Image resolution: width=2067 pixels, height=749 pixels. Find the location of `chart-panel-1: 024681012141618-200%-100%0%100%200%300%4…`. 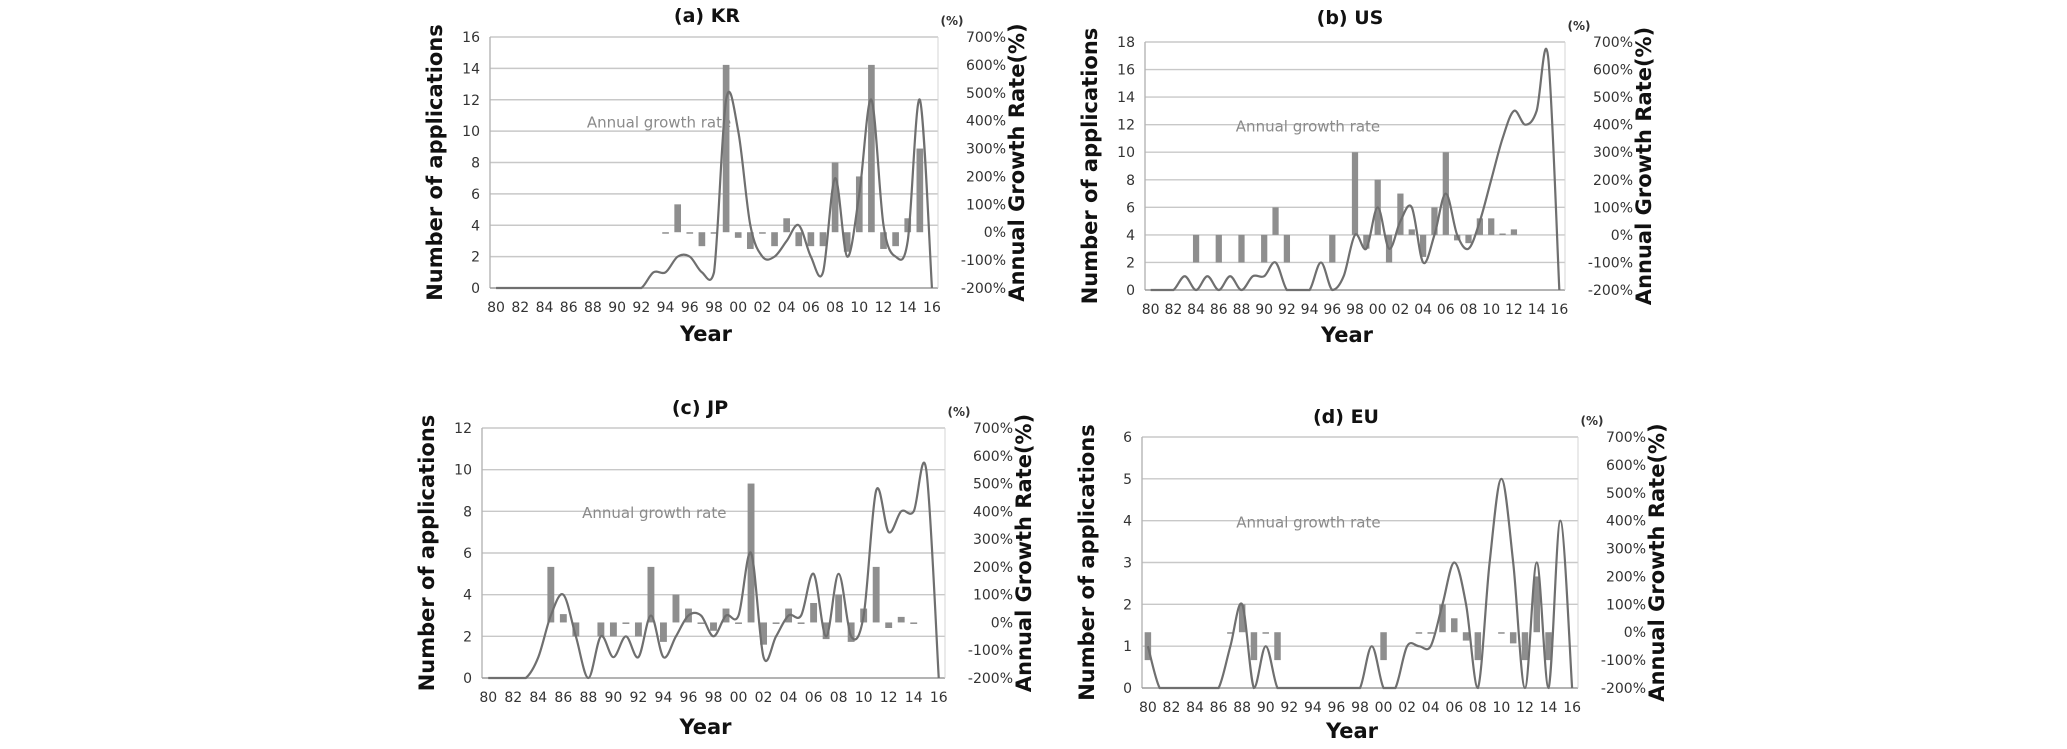

chart-panel-1: 024681012141618-200%-100%0%100%200%300%4… is located at coordinates (1367, 177).